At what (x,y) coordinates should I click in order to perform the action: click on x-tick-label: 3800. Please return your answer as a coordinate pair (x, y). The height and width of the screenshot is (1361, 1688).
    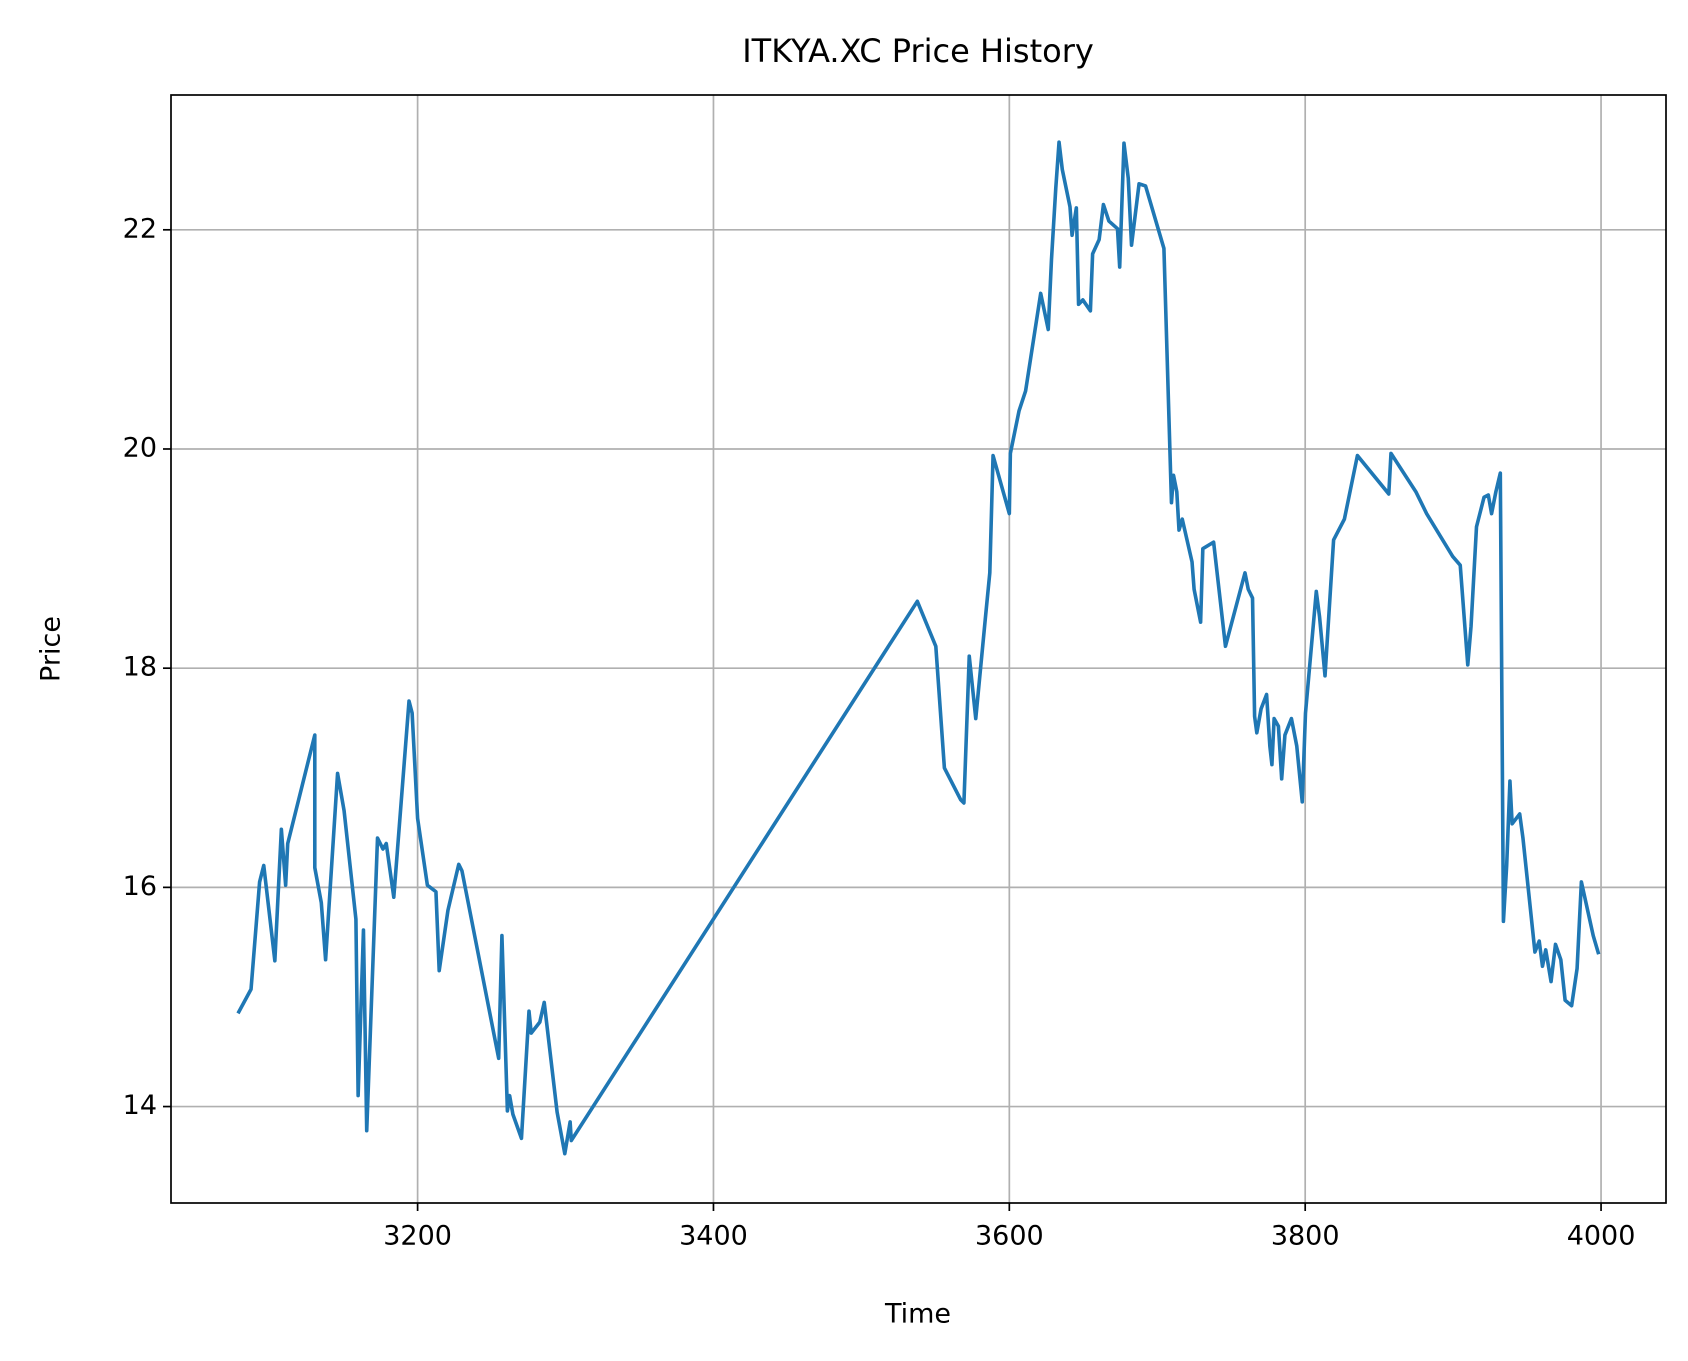
    Looking at the image, I should click on (1305, 1236).